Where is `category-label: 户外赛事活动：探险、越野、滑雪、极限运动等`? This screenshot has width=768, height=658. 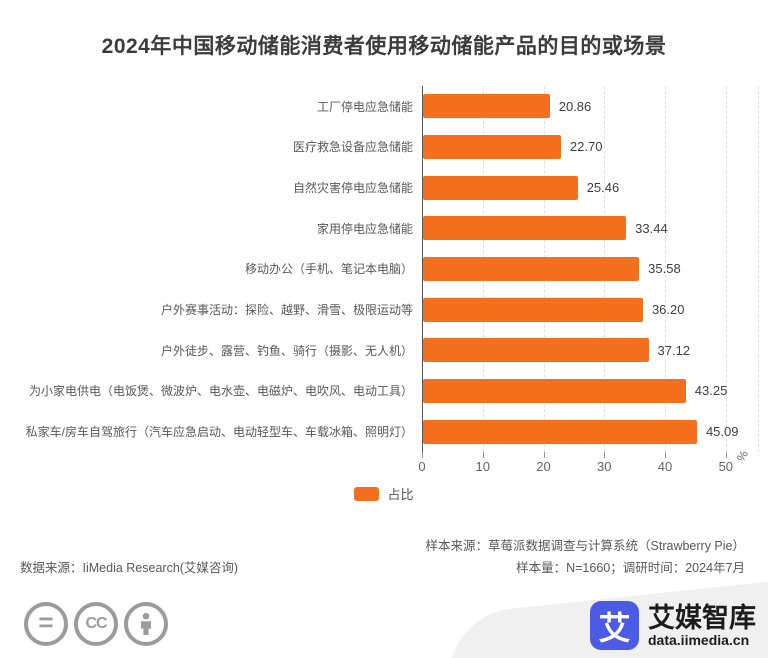 category-label: 户外赛事活动：探险、越野、滑雪、极限运动等 is located at coordinates (286, 310).